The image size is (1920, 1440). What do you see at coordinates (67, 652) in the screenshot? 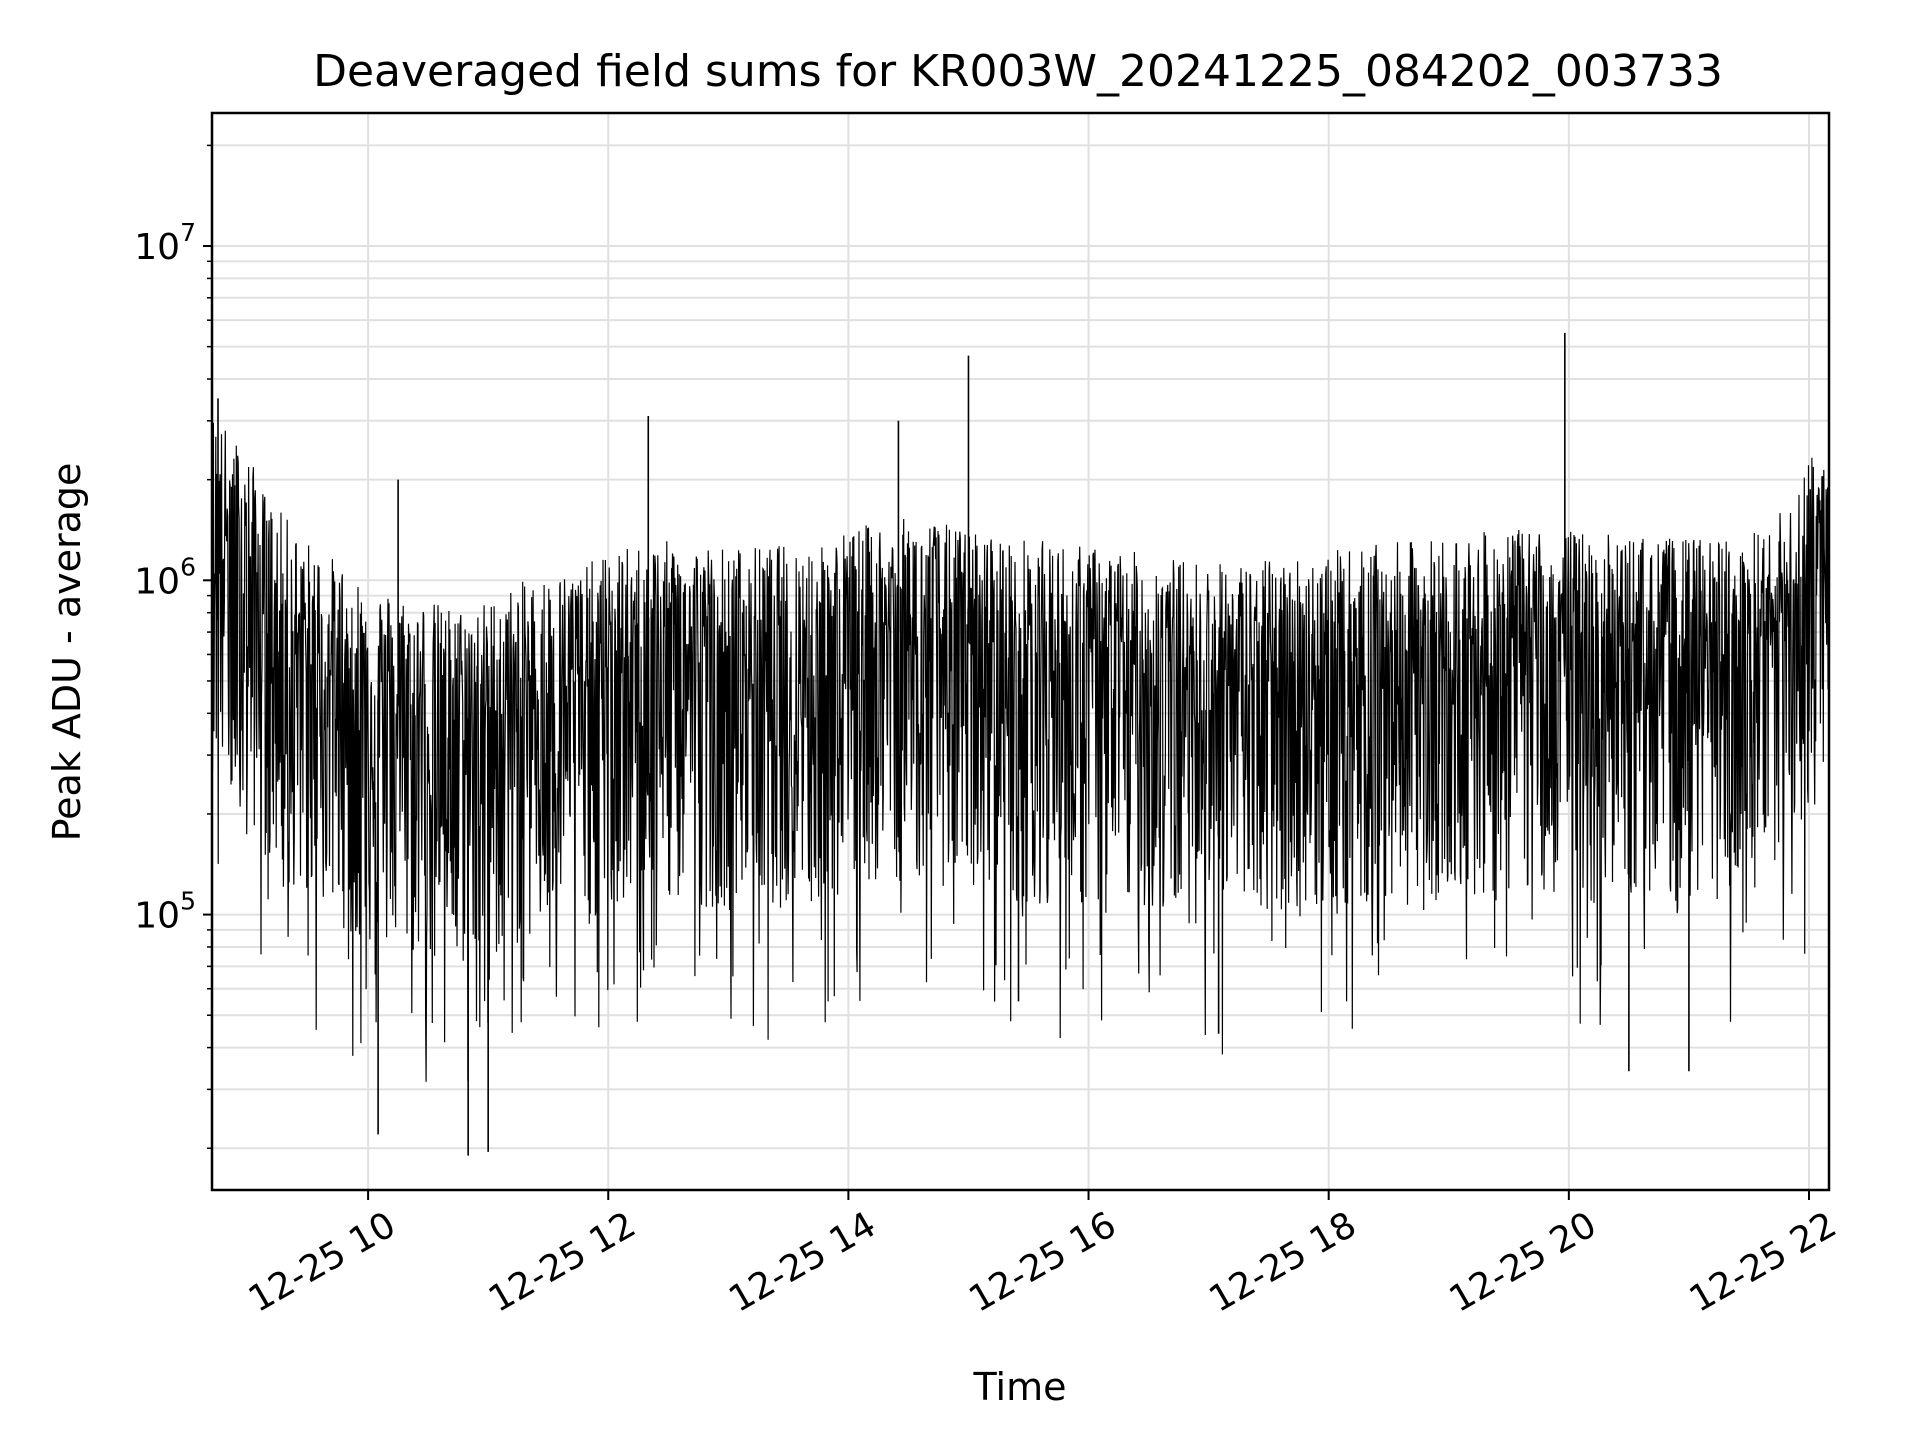
I see `y-axis-label: Peak ADU - average` at bounding box center [67, 652].